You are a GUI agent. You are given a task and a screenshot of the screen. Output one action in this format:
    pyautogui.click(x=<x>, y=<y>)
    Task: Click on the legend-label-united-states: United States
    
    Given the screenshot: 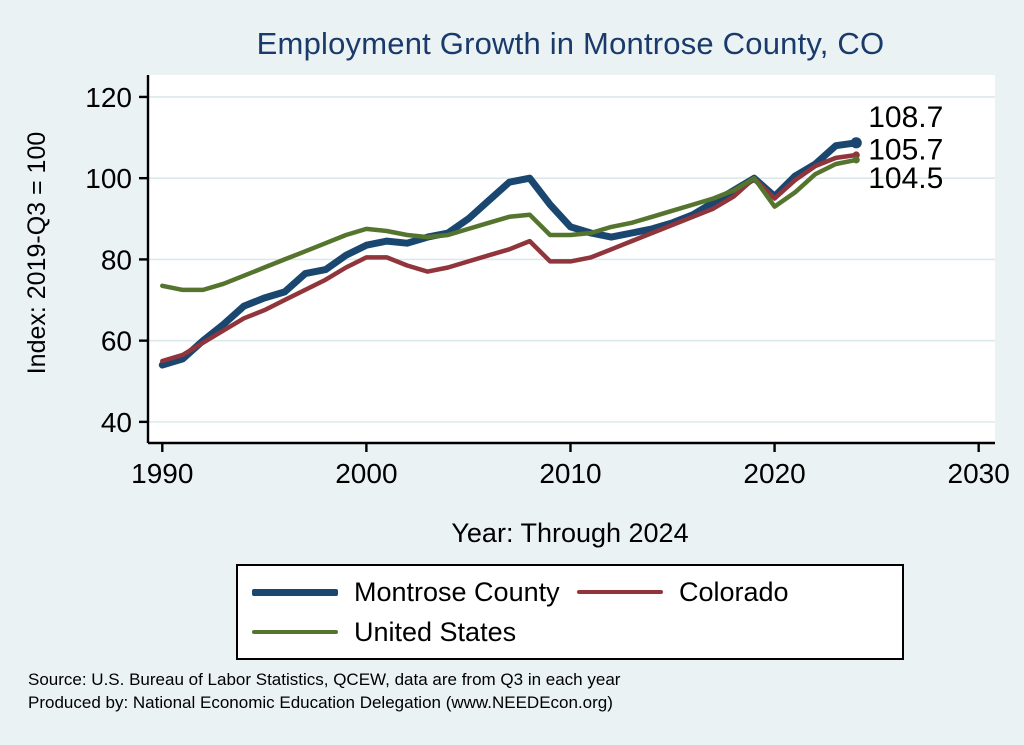 What is the action you would take?
    pyautogui.click(x=435, y=631)
    